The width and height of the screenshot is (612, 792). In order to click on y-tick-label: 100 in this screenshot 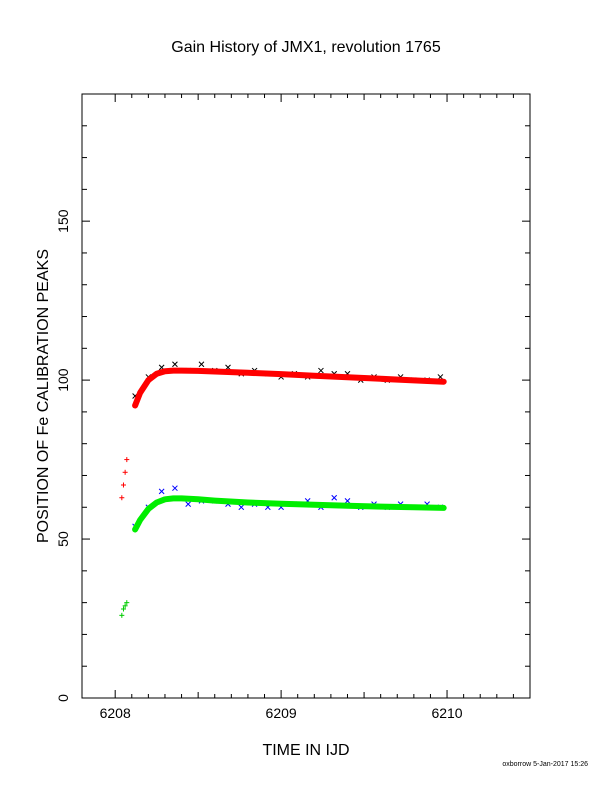, I will do `click(63, 380)`.